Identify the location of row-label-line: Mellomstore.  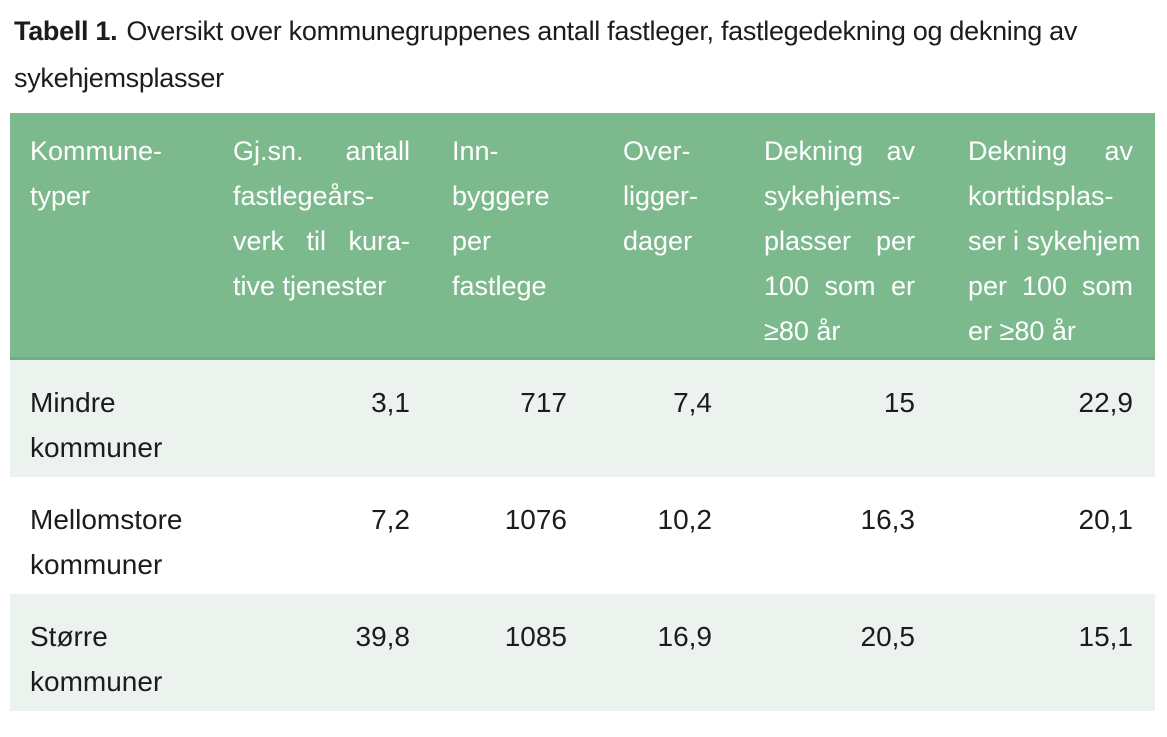
(106, 519).